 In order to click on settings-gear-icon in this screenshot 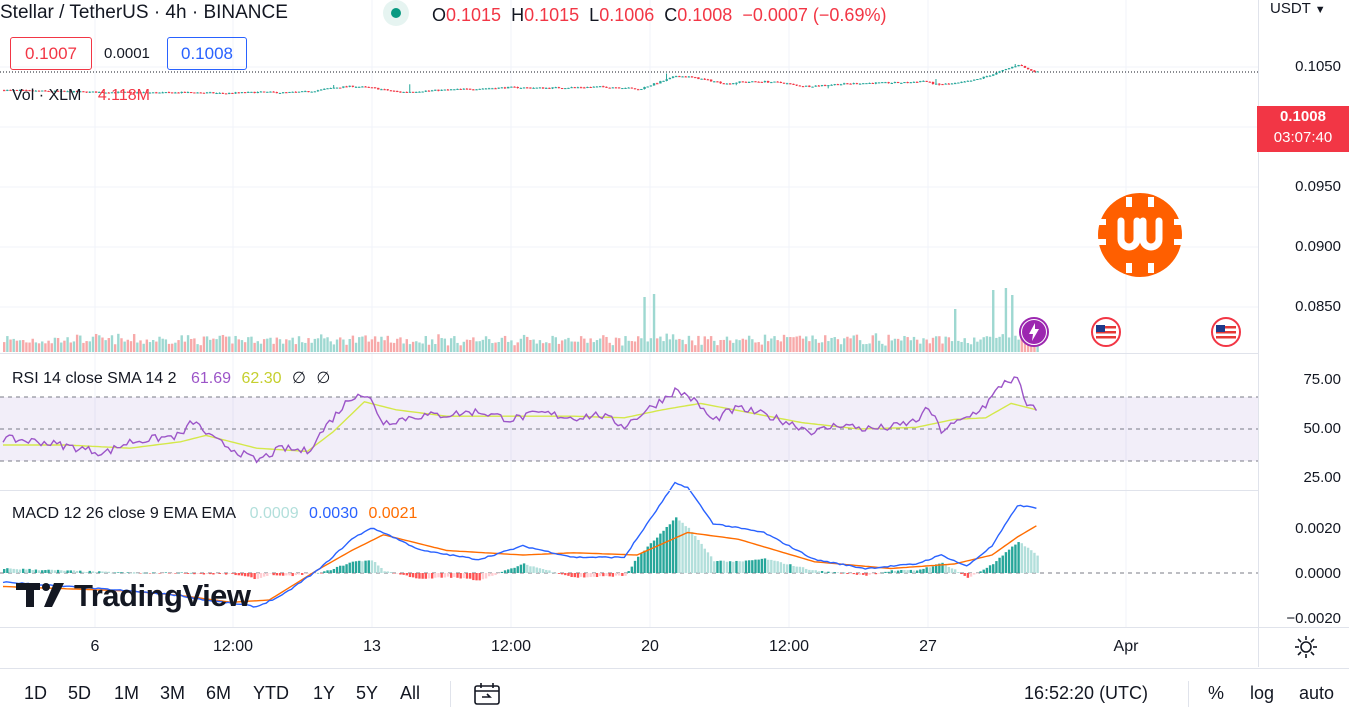, I will do `click(1306, 647)`.